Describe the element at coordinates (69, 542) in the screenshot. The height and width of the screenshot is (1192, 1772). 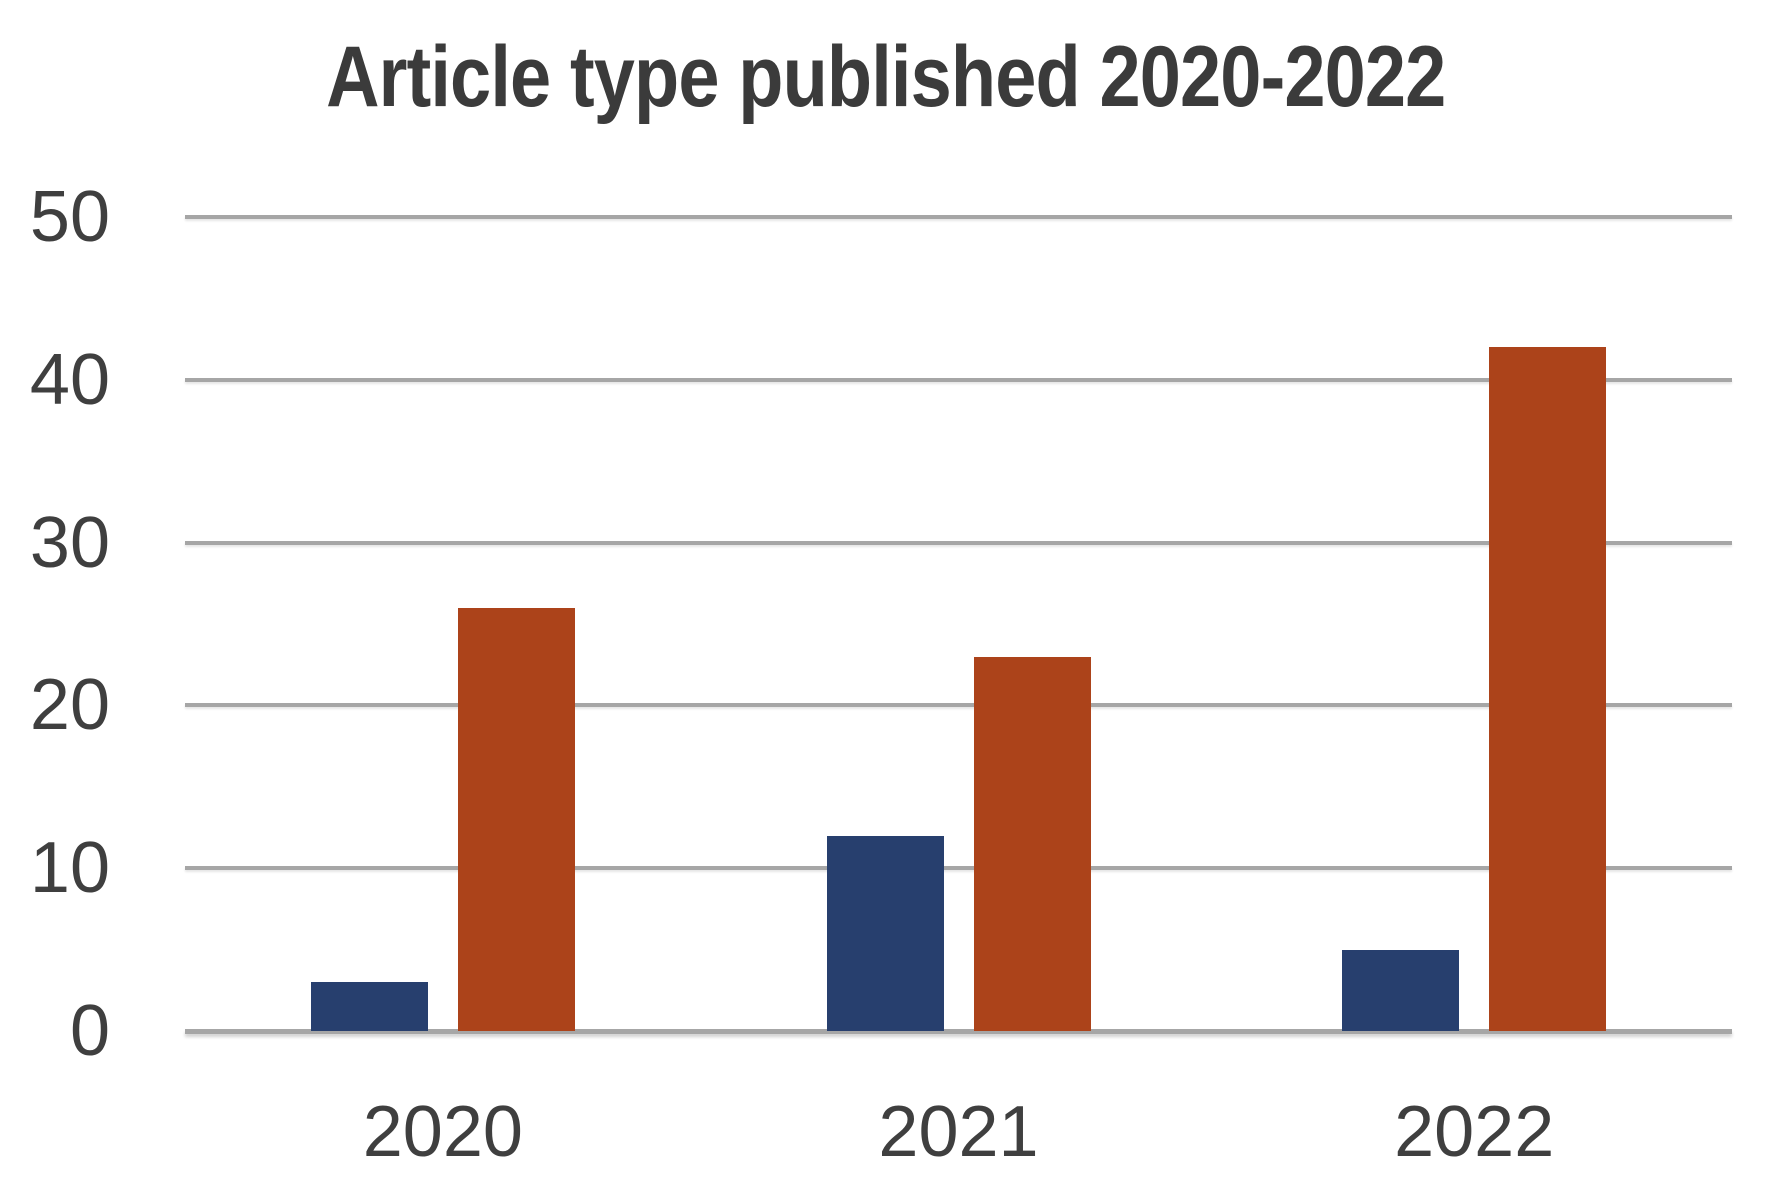
I see `y-axis-label-30: 30` at that location.